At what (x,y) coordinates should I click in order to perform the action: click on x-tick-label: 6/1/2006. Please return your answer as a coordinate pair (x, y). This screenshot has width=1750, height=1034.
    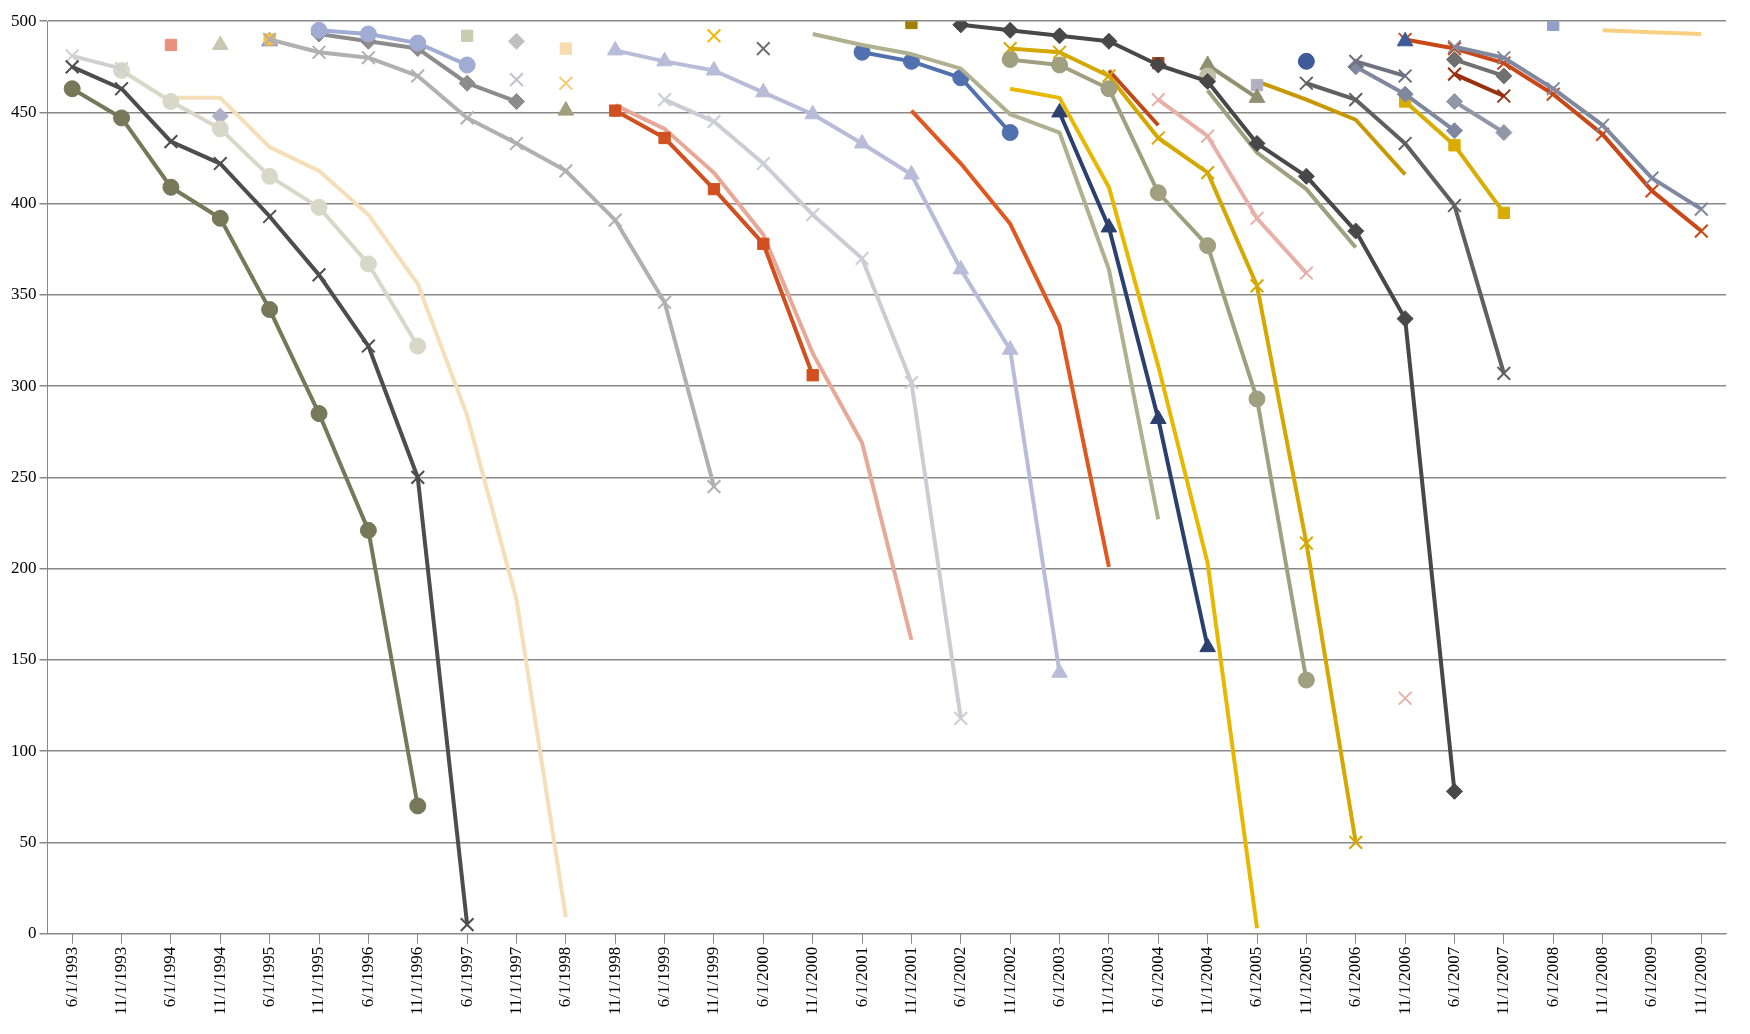
    Looking at the image, I should click on (1355, 977).